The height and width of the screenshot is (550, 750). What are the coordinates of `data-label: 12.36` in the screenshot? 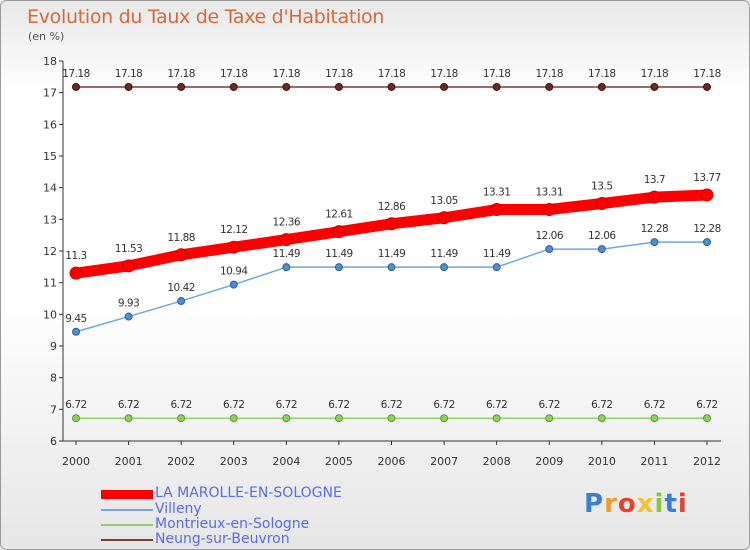 It's located at (287, 223).